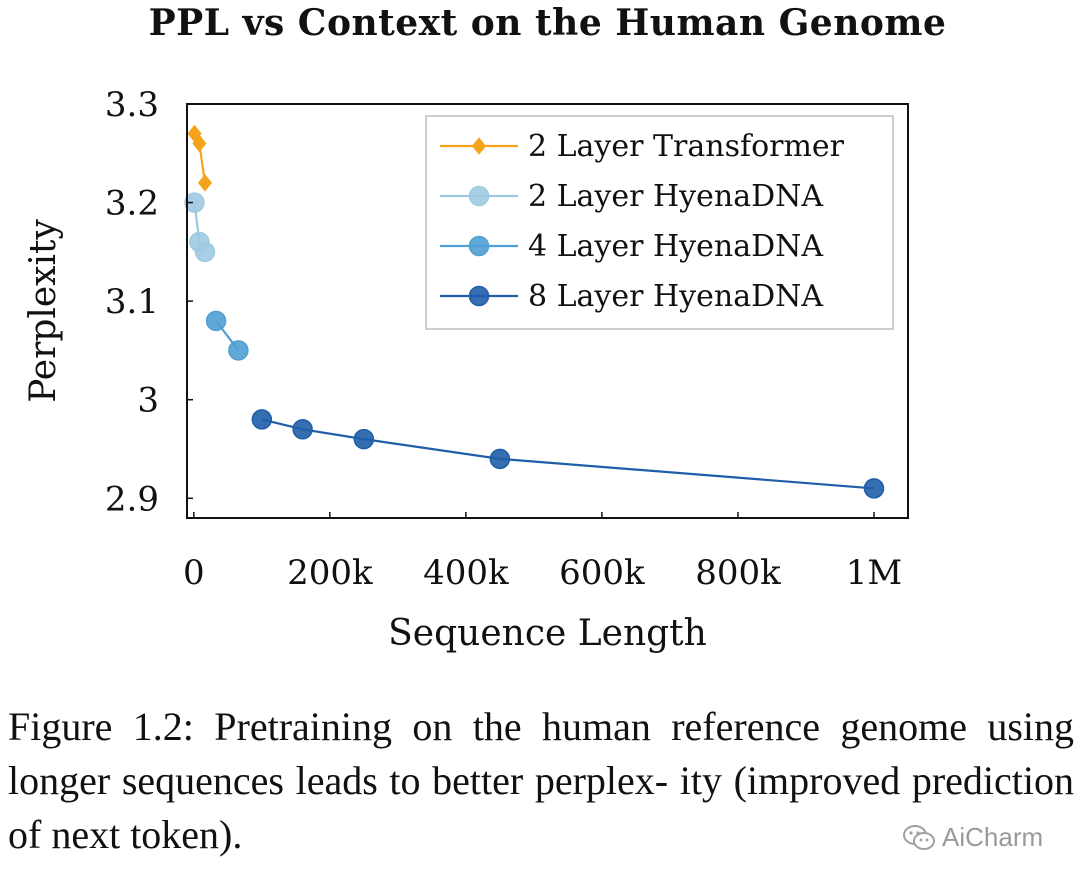  I want to click on legend-label: 2 Layer HyenaDNA, so click(675, 196).